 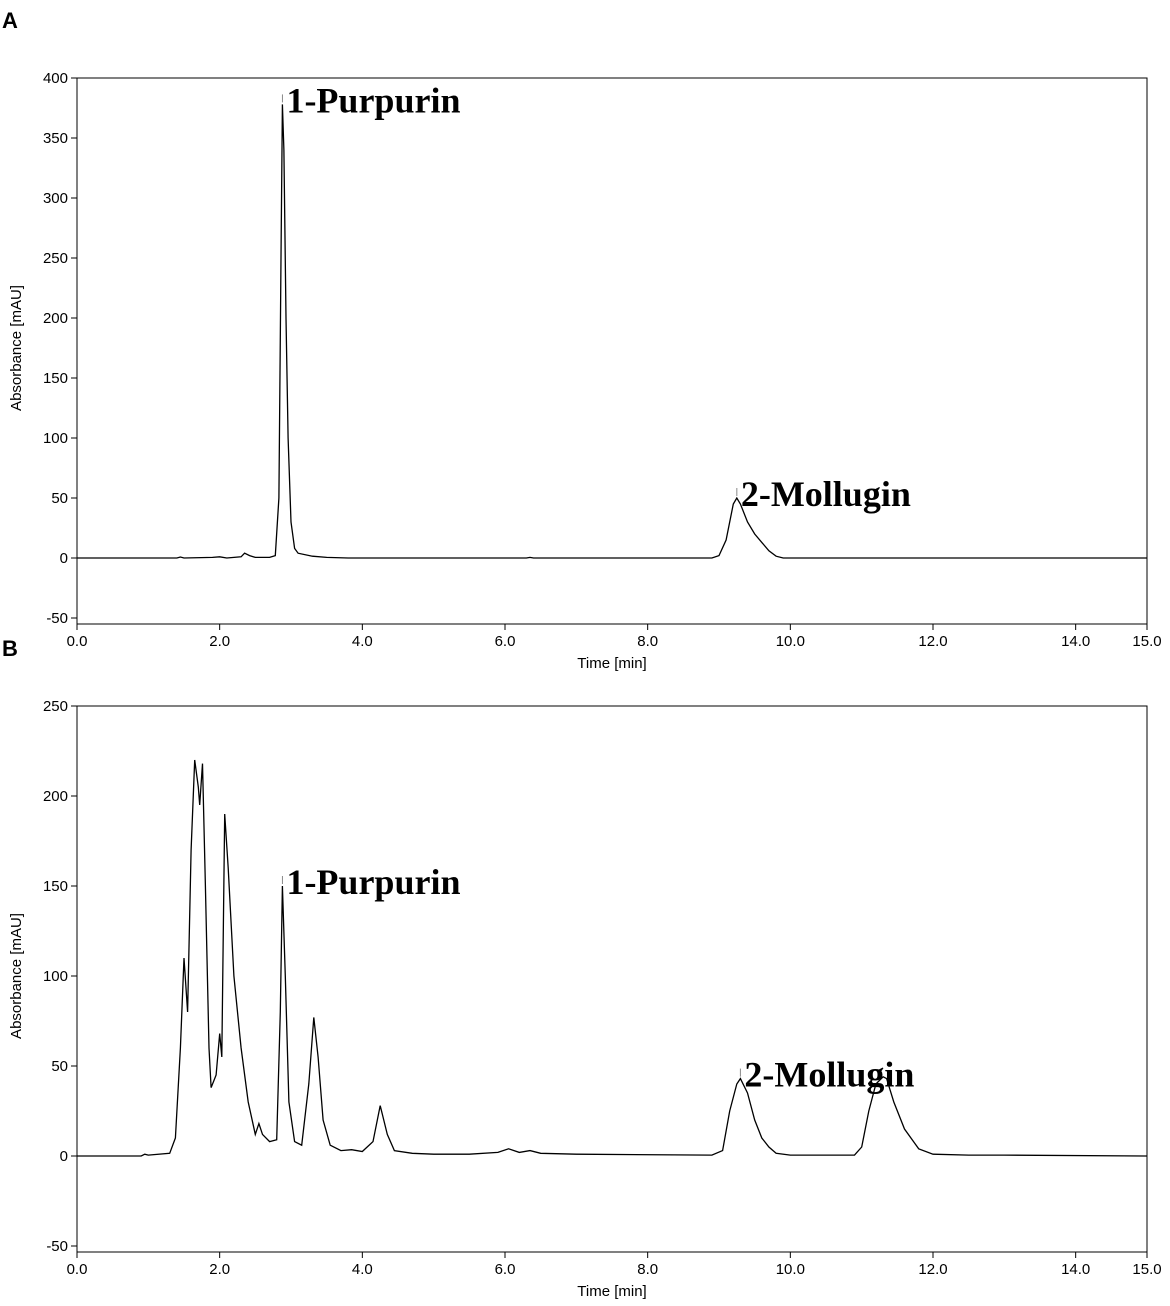 I want to click on y-tick-label: 400, so click(x=55, y=78).